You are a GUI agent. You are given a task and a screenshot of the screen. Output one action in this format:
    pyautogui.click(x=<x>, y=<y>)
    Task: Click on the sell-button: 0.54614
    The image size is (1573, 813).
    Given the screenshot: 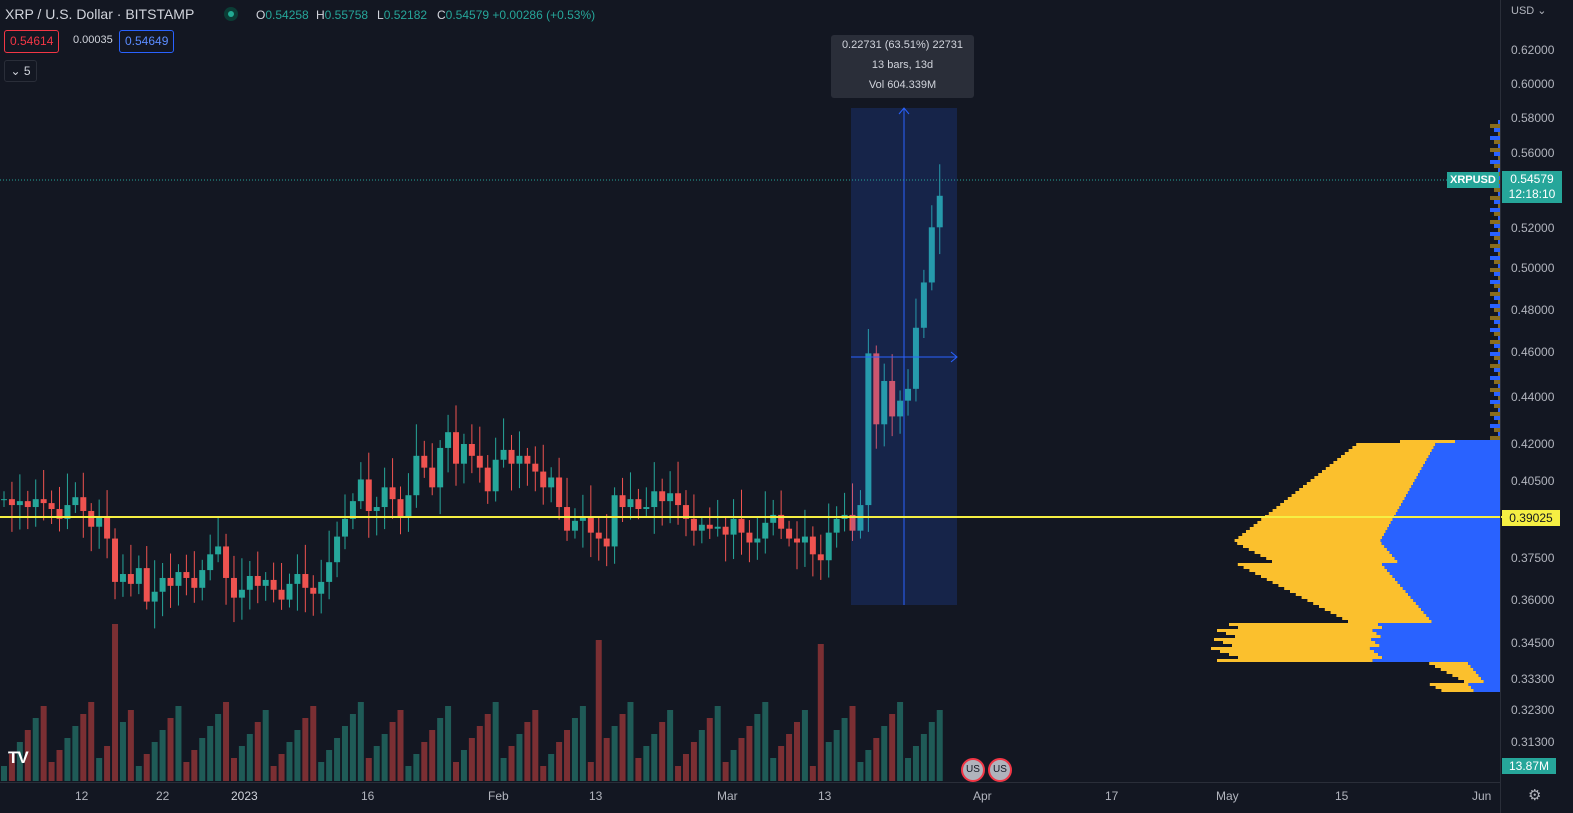 What is the action you would take?
    pyautogui.click(x=32, y=41)
    